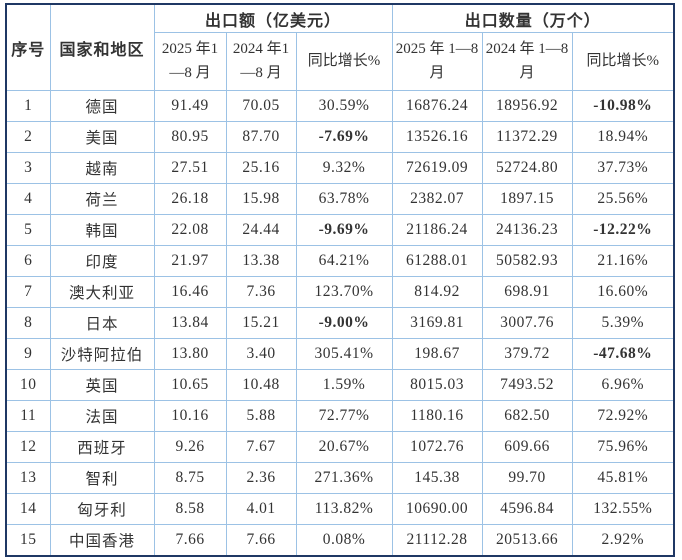  Describe the element at coordinates (102, 137) in the screenshot. I see `cell-country: 美国` at that location.